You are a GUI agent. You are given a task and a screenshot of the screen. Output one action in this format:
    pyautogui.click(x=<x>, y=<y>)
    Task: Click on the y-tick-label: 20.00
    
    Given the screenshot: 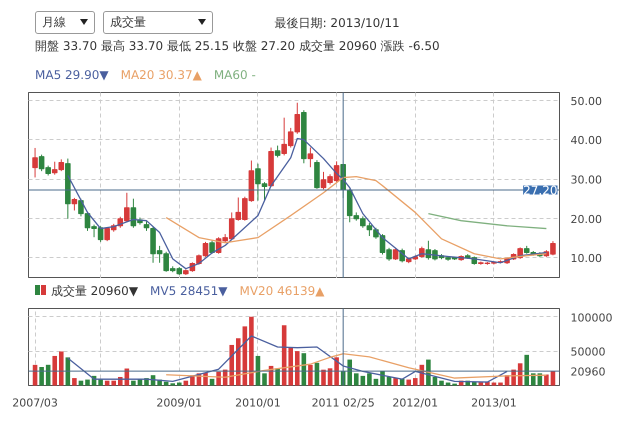 What is the action you would take?
    pyautogui.click(x=586, y=219)
    